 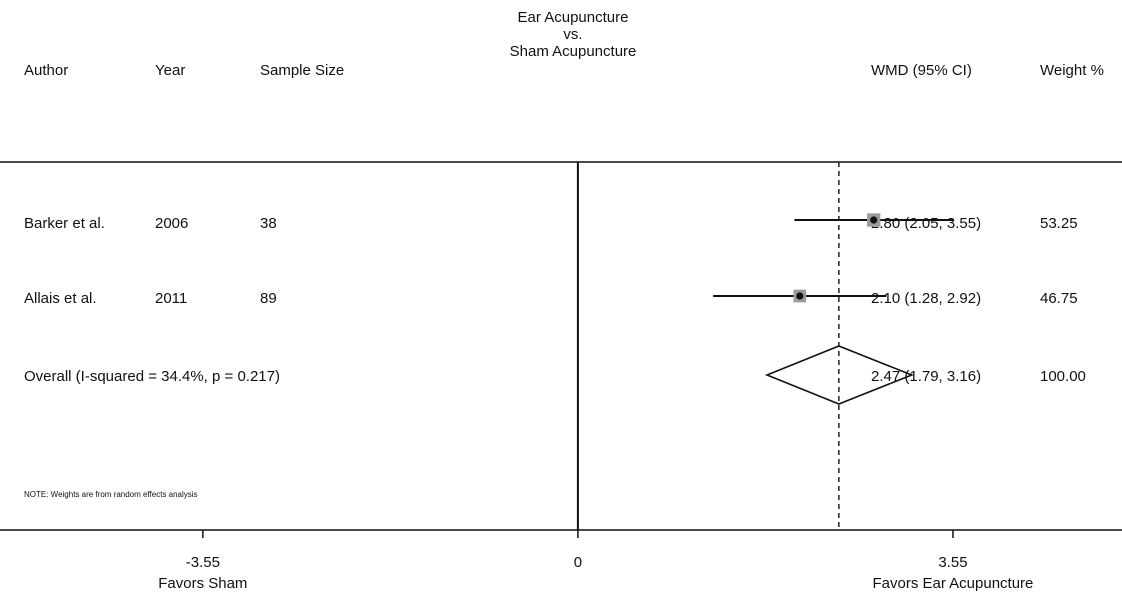 I want to click on study-2-ci-text: 2.10 (1.28, 2.92), so click(x=926, y=298).